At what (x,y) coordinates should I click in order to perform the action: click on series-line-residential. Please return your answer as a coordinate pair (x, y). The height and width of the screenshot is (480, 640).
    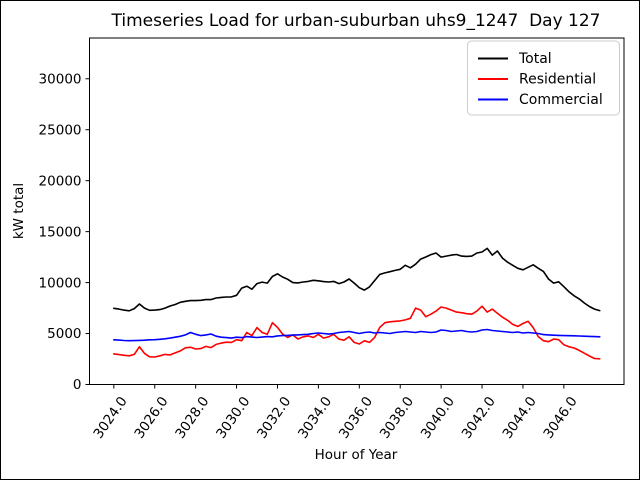
    Looking at the image, I should click on (357, 332).